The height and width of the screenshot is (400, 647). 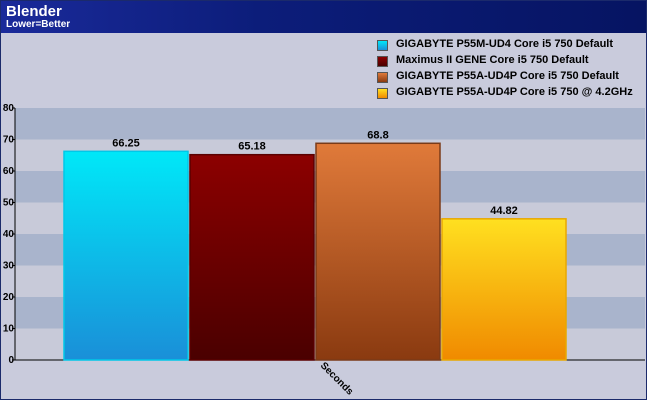 What do you see at coordinates (9, 108) in the screenshot?
I see `y-tick-label: 80` at bounding box center [9, 108].